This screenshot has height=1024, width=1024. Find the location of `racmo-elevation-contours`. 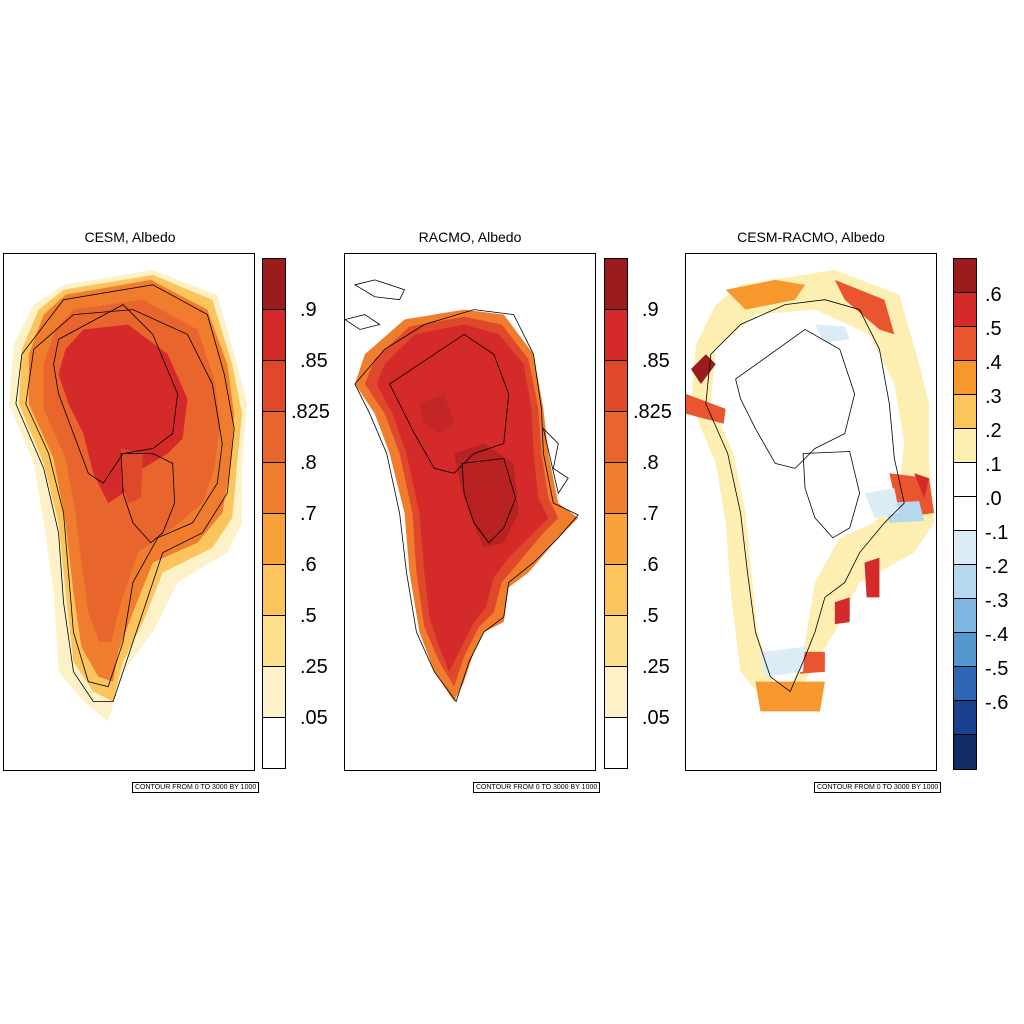

racmo-elevation-contours is located at coordinates (462, 491).